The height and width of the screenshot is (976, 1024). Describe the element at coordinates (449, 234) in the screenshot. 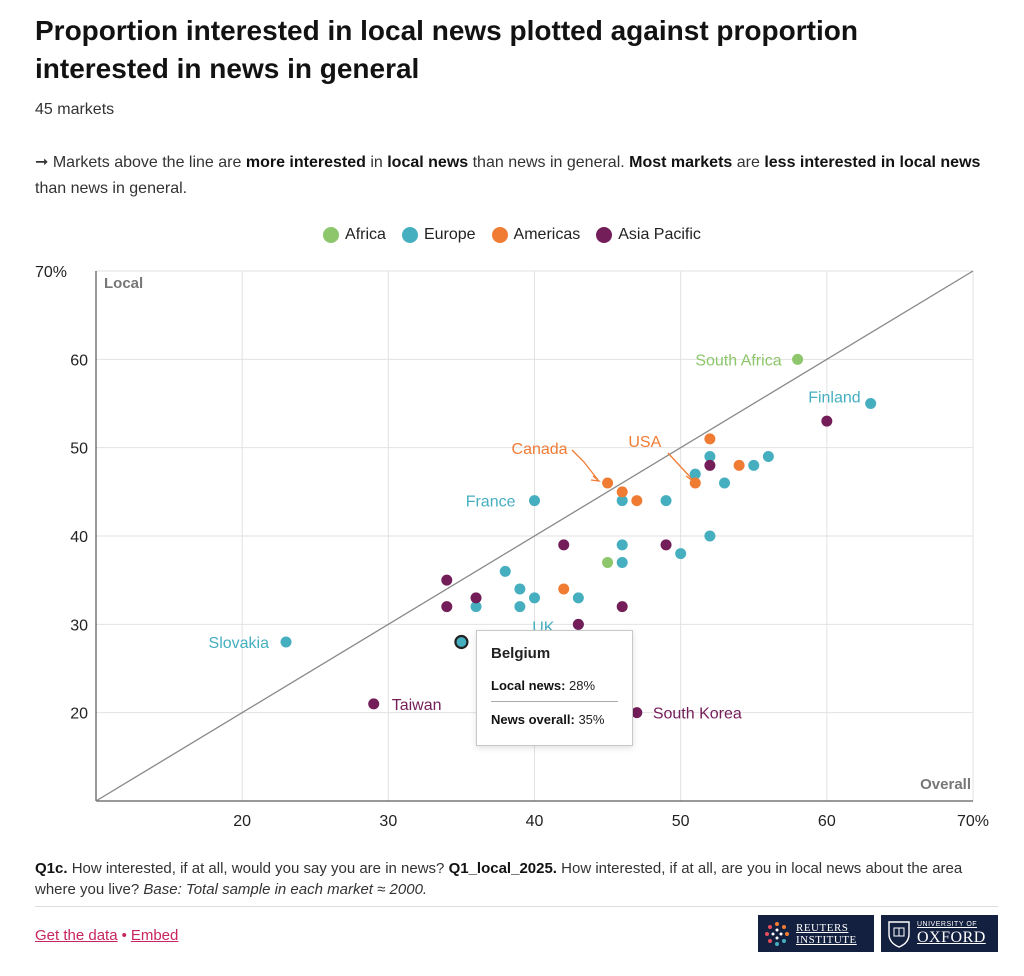

I see `legend-label: Europe` at that location.